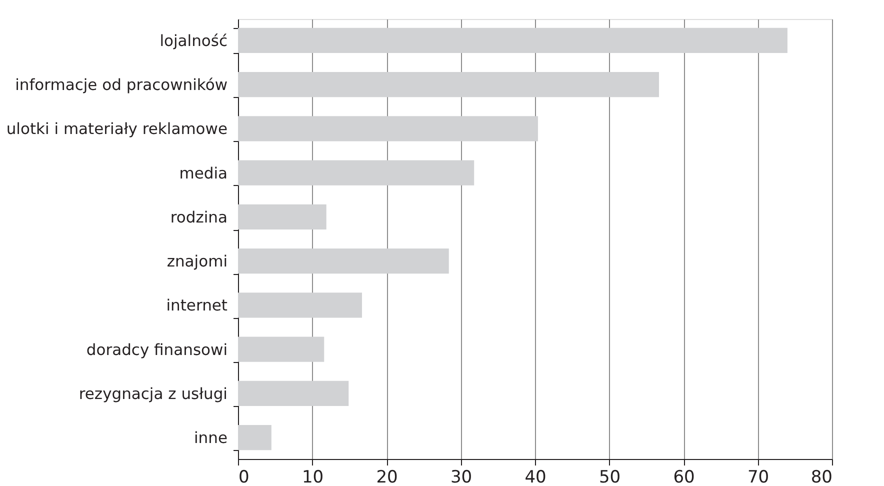 The image size is (884, 486). I want to click on x-tick-label: 0, so click(244, 477).